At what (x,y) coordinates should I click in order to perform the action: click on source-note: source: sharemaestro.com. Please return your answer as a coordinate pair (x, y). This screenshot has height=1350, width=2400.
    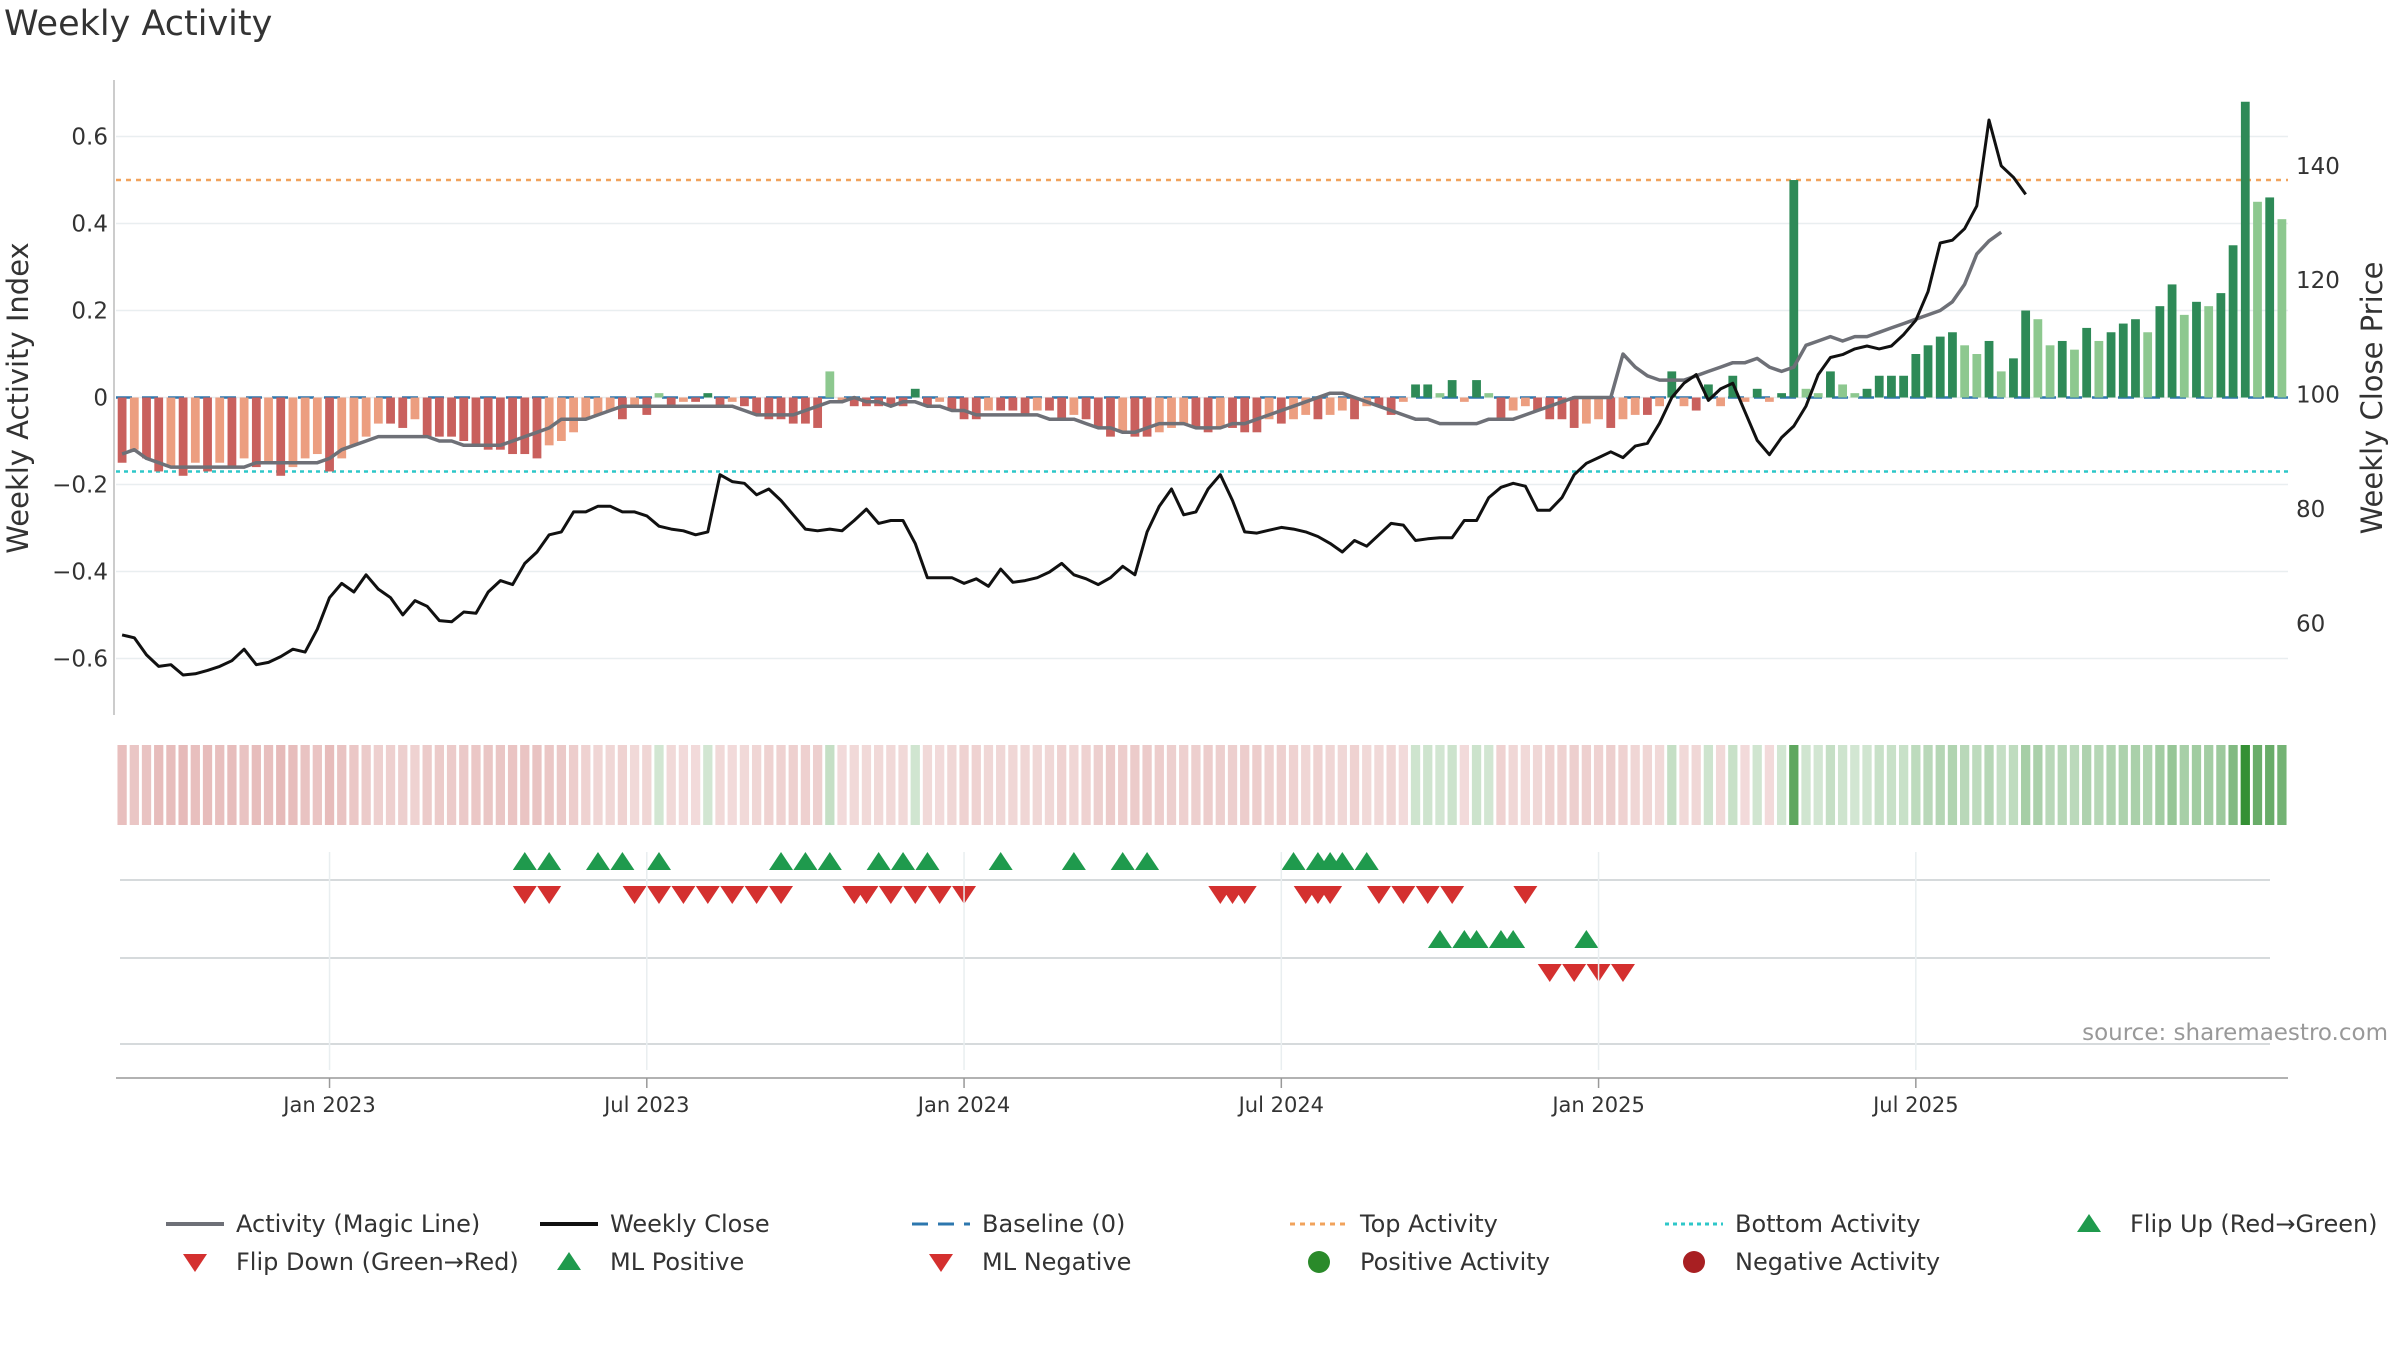
    Looking at the image, I should click on (2235, 1033).